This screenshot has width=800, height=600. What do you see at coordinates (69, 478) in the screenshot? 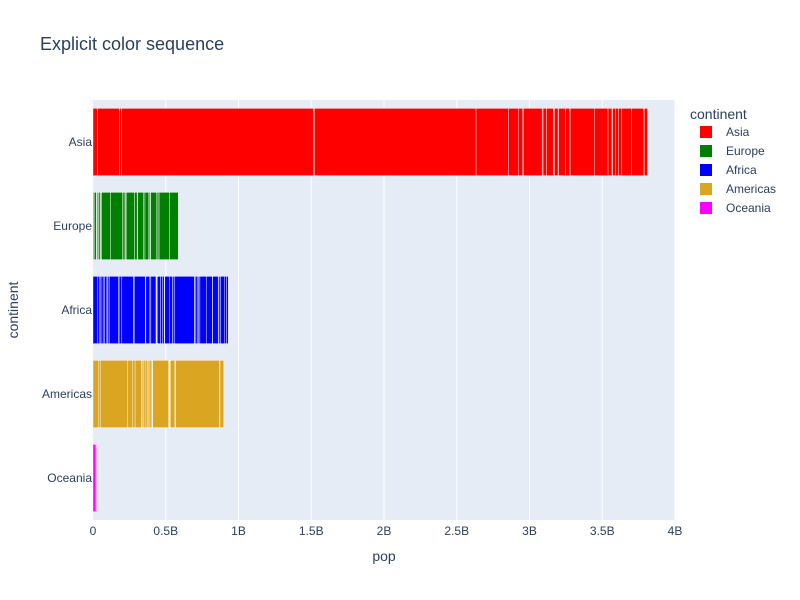
I see `y-tick-label: Oceania` at bounding box center [69, 478].